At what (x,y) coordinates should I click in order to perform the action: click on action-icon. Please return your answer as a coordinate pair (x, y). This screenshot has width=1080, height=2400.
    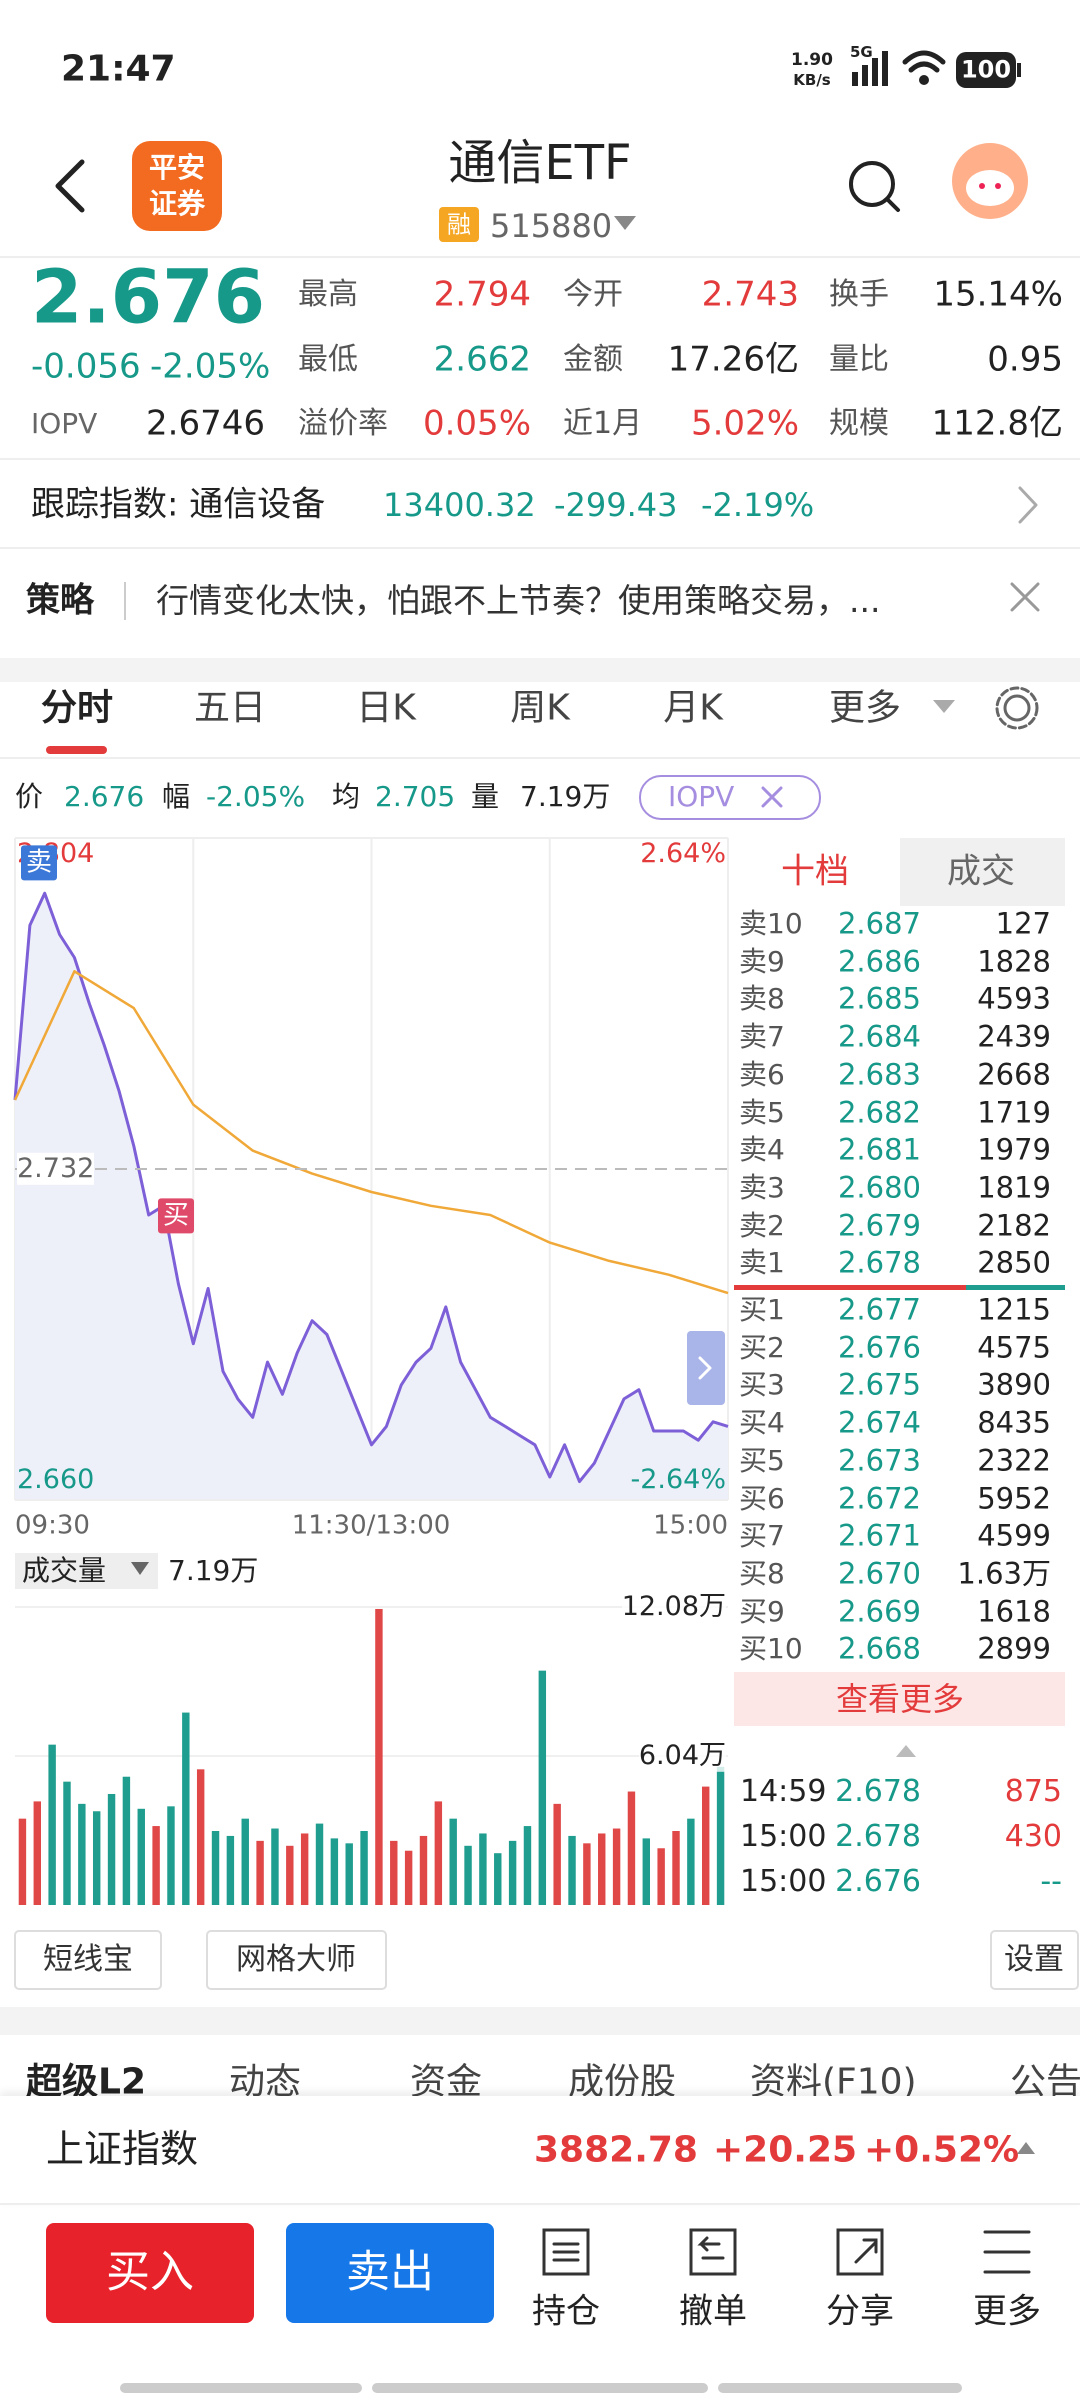
    Looking at the image, I should click on (566, 2252).